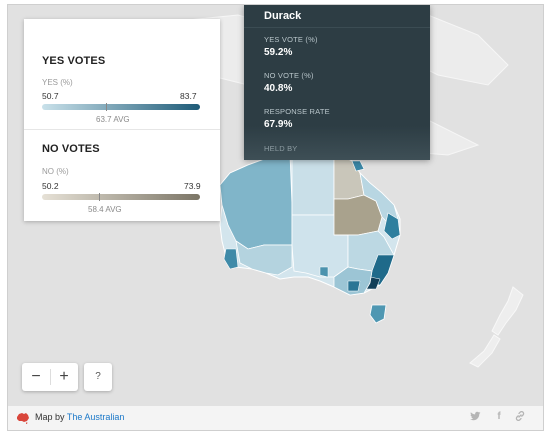 This screenshot has height=437, width=550. I want to click on no-avg-label: 58.4 AVG, so click(105, 209).